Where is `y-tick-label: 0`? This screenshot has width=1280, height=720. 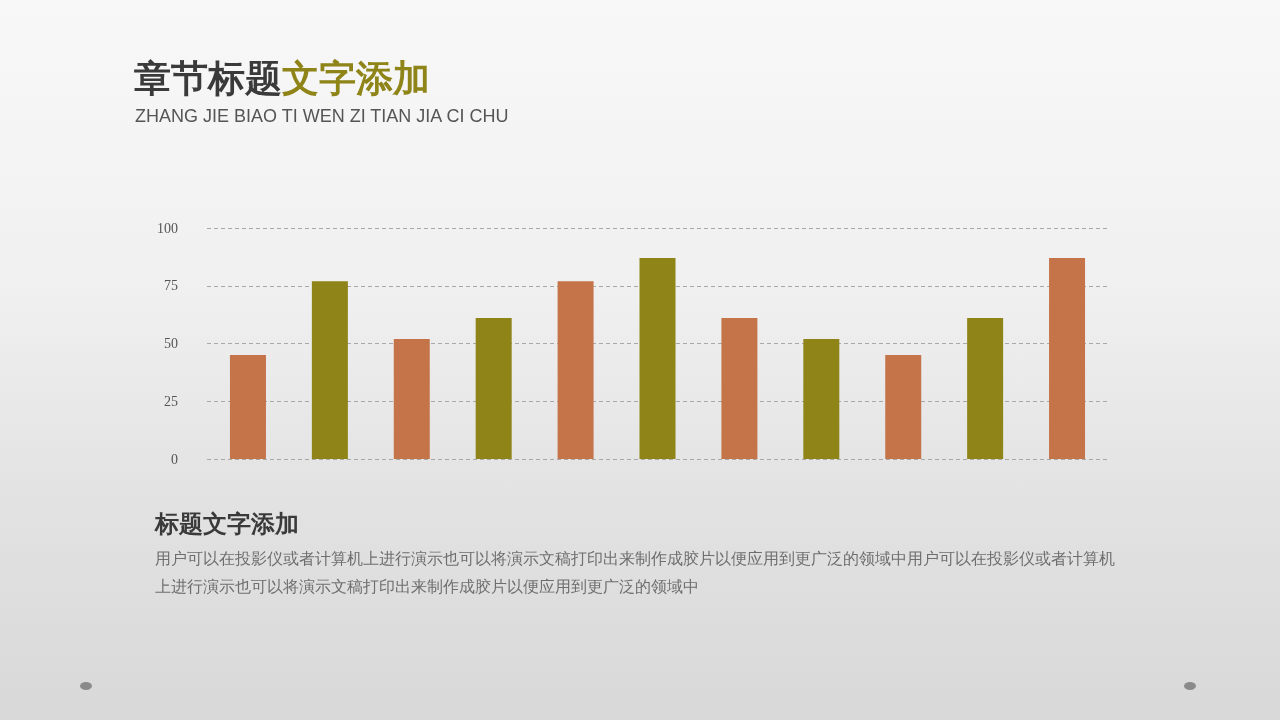
y-tick-label: 0 is located at coordinates (174, 459).